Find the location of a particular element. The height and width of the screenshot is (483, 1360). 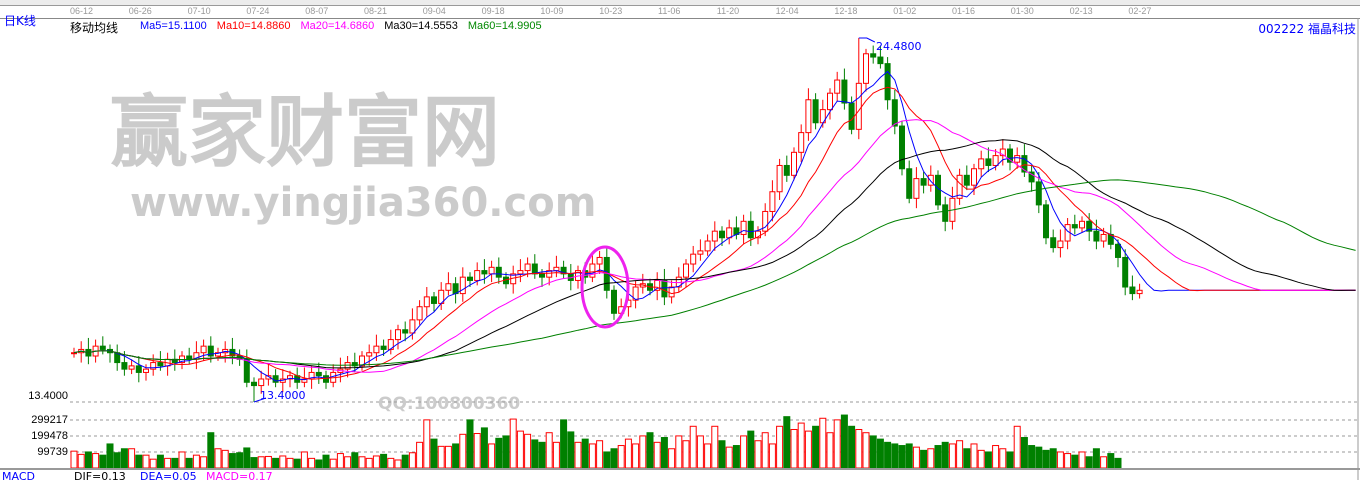

high-marker is located at coordinates (867, 40).